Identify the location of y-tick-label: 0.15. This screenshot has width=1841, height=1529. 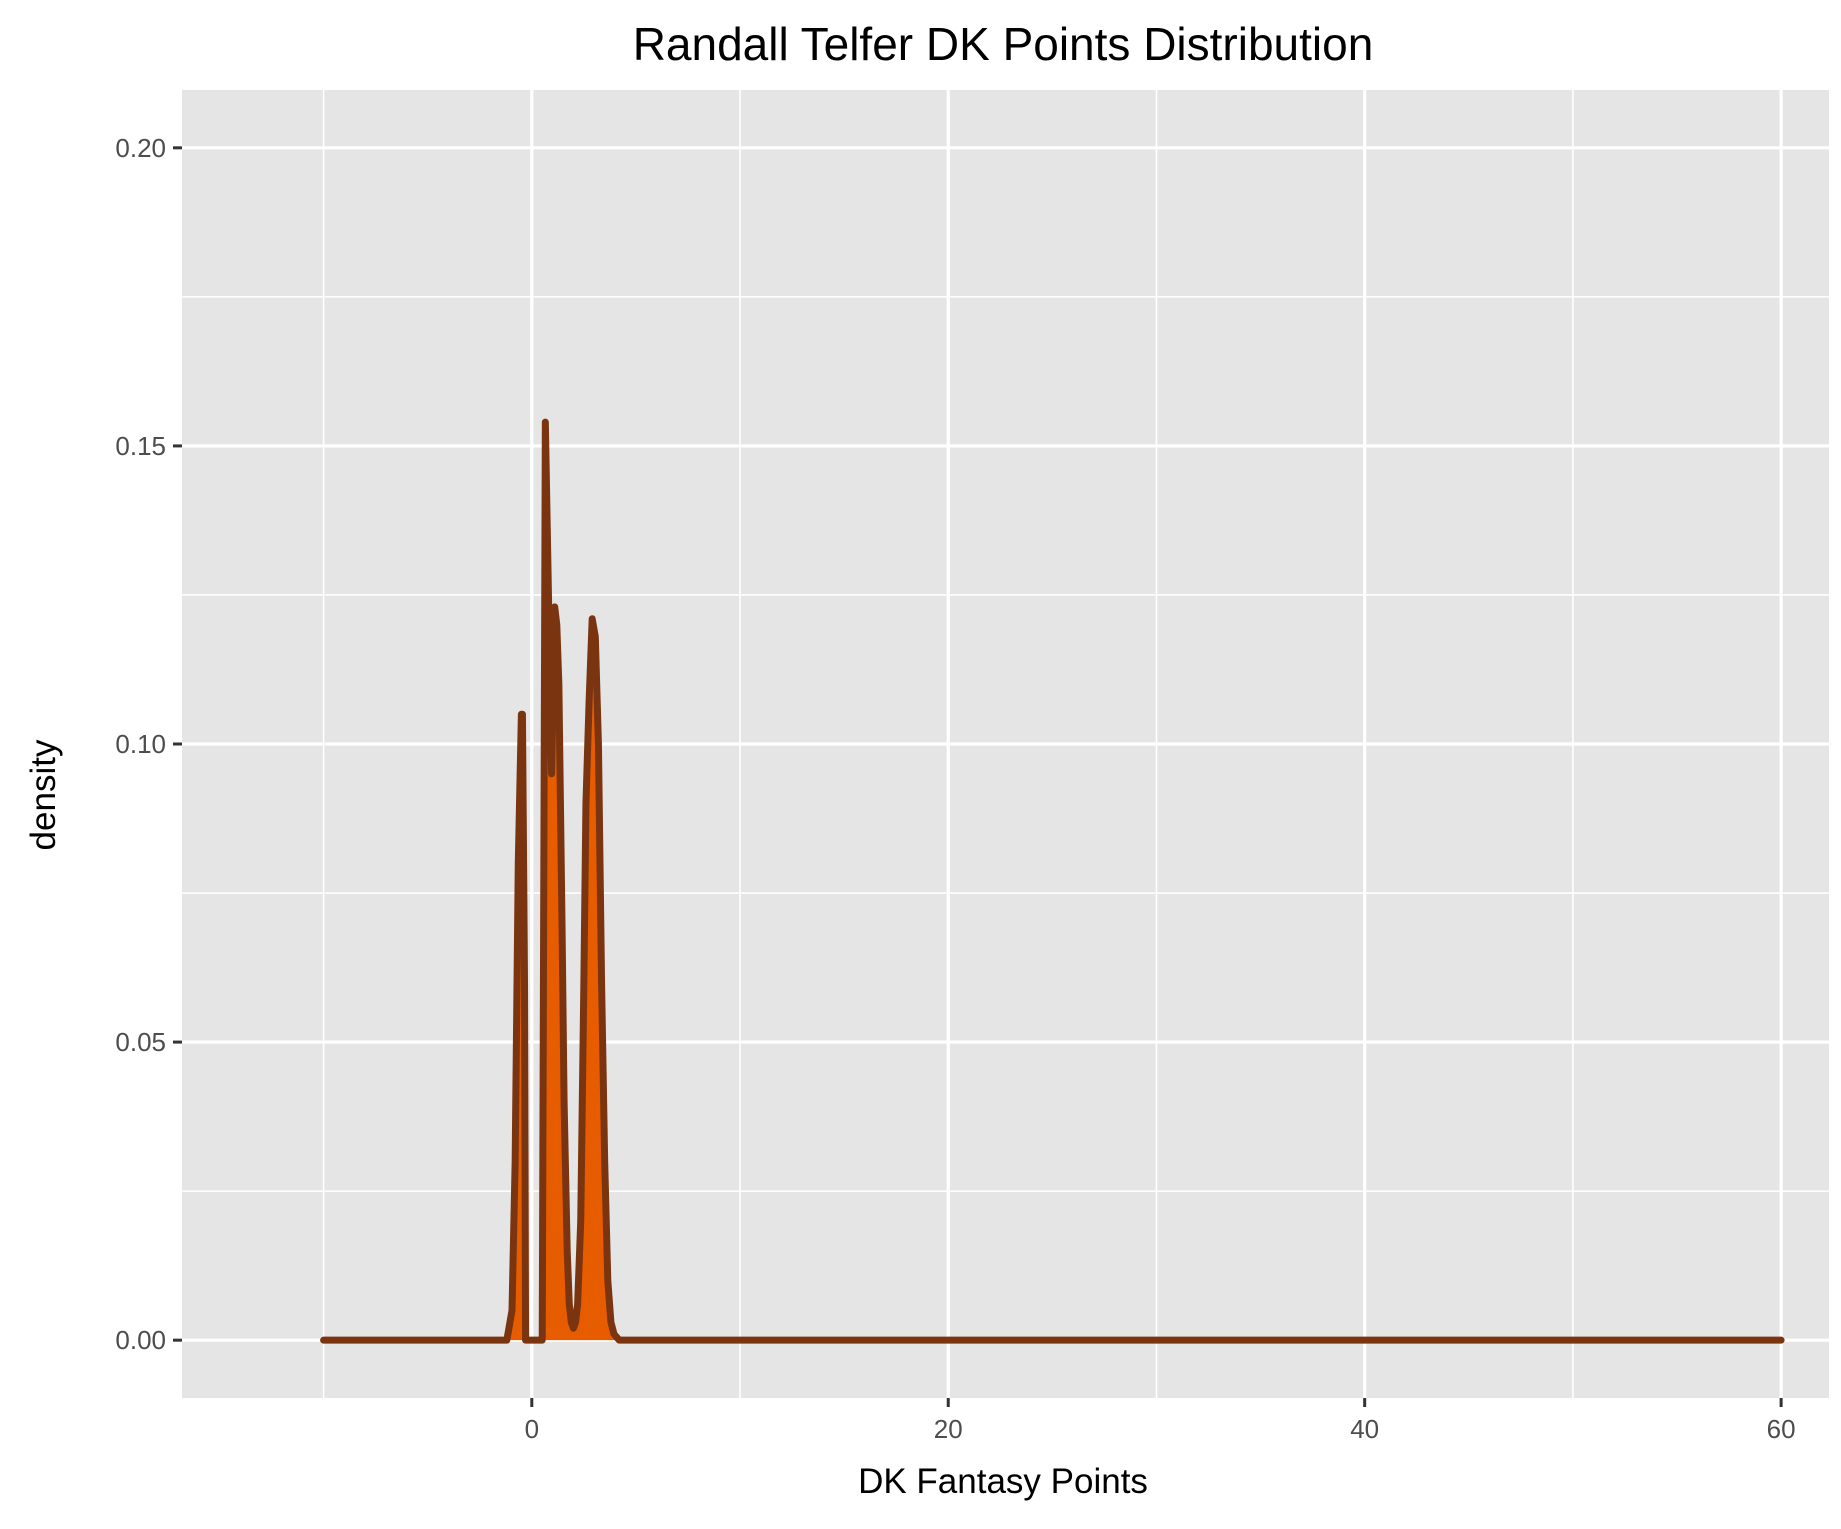
(140, 446).